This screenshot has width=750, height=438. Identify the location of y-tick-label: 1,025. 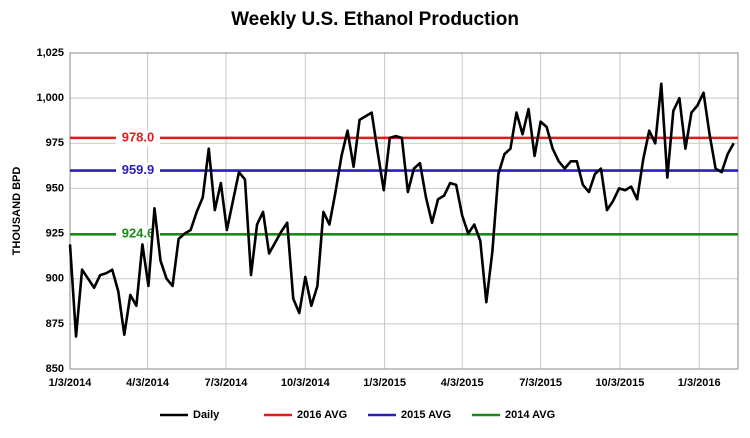
(50, 53).